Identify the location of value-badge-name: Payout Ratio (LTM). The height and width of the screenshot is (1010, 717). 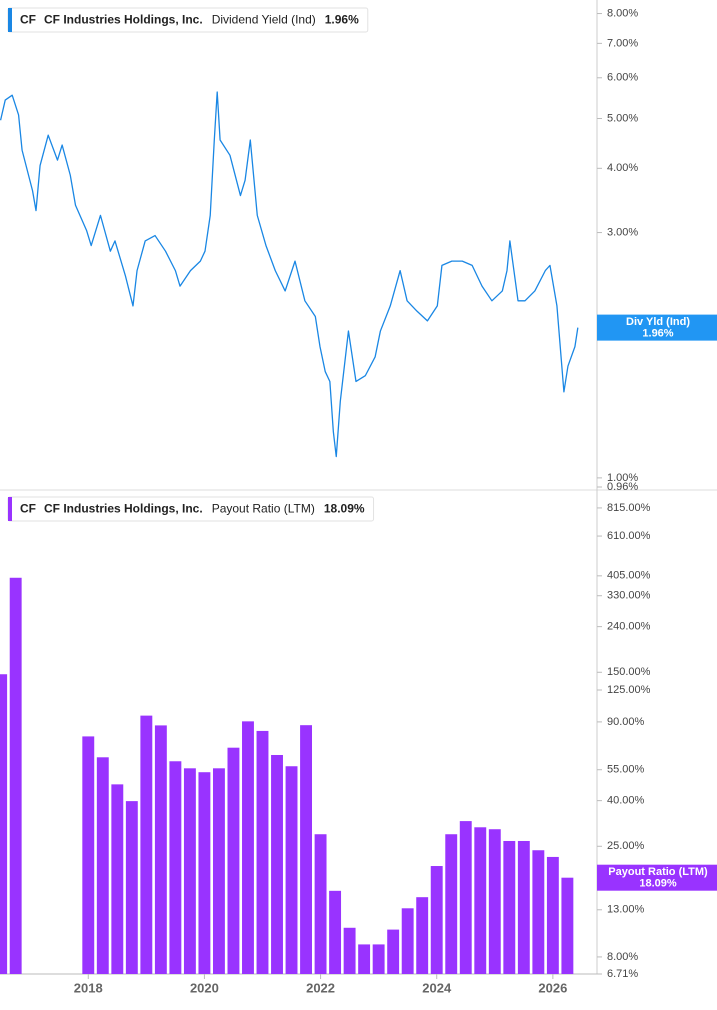
(658, 872).